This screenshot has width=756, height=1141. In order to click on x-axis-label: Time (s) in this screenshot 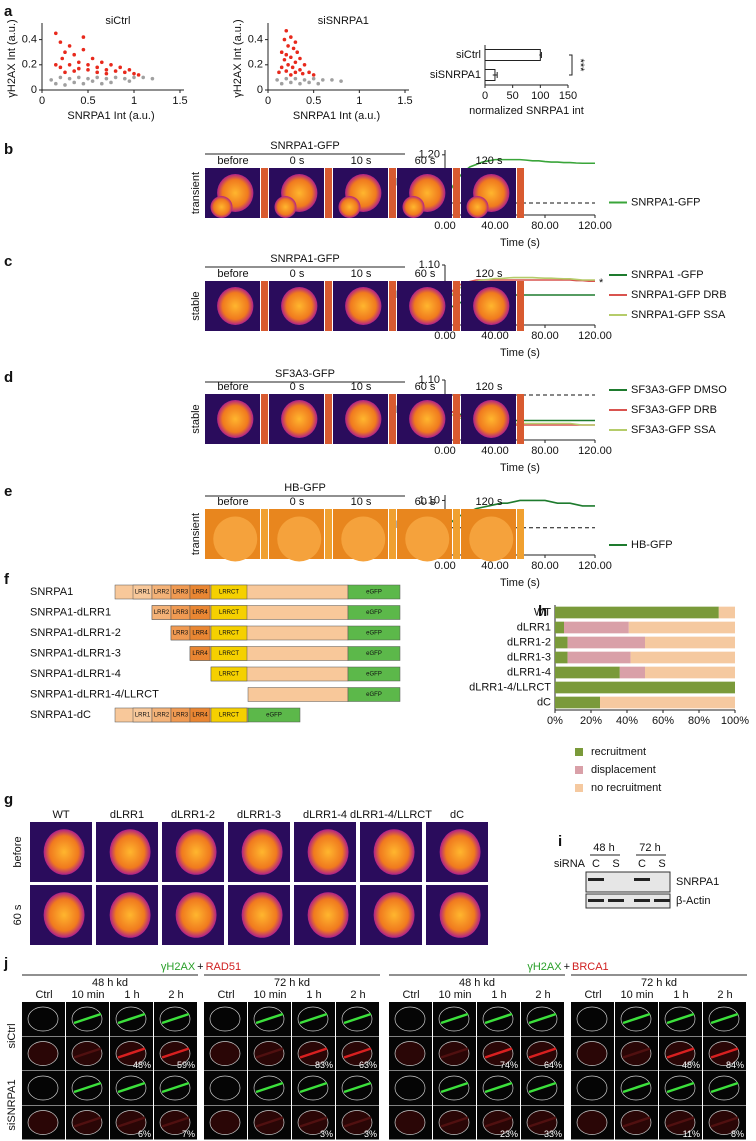, I will do `click(520, 583)`.